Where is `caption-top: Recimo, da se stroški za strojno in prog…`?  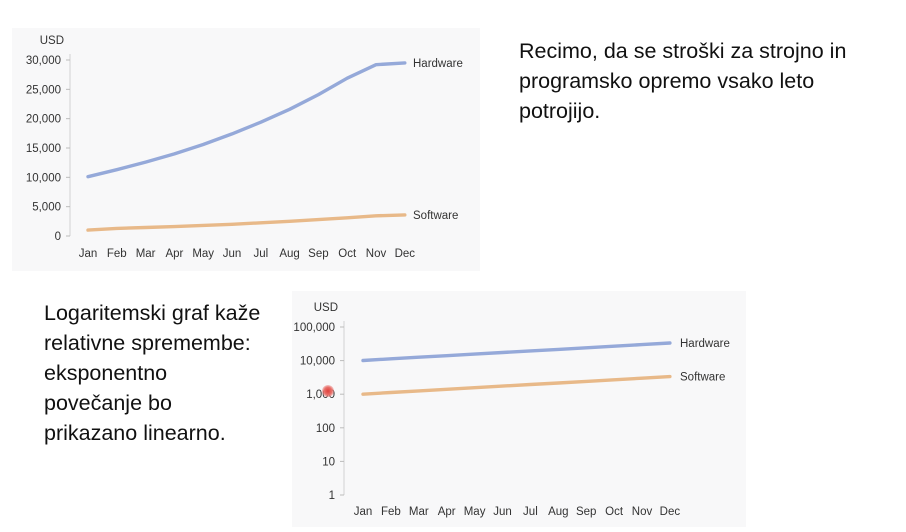 caption-top: Recimo, da se stroški za strojno in prog… is located at coordinates (683, 81).